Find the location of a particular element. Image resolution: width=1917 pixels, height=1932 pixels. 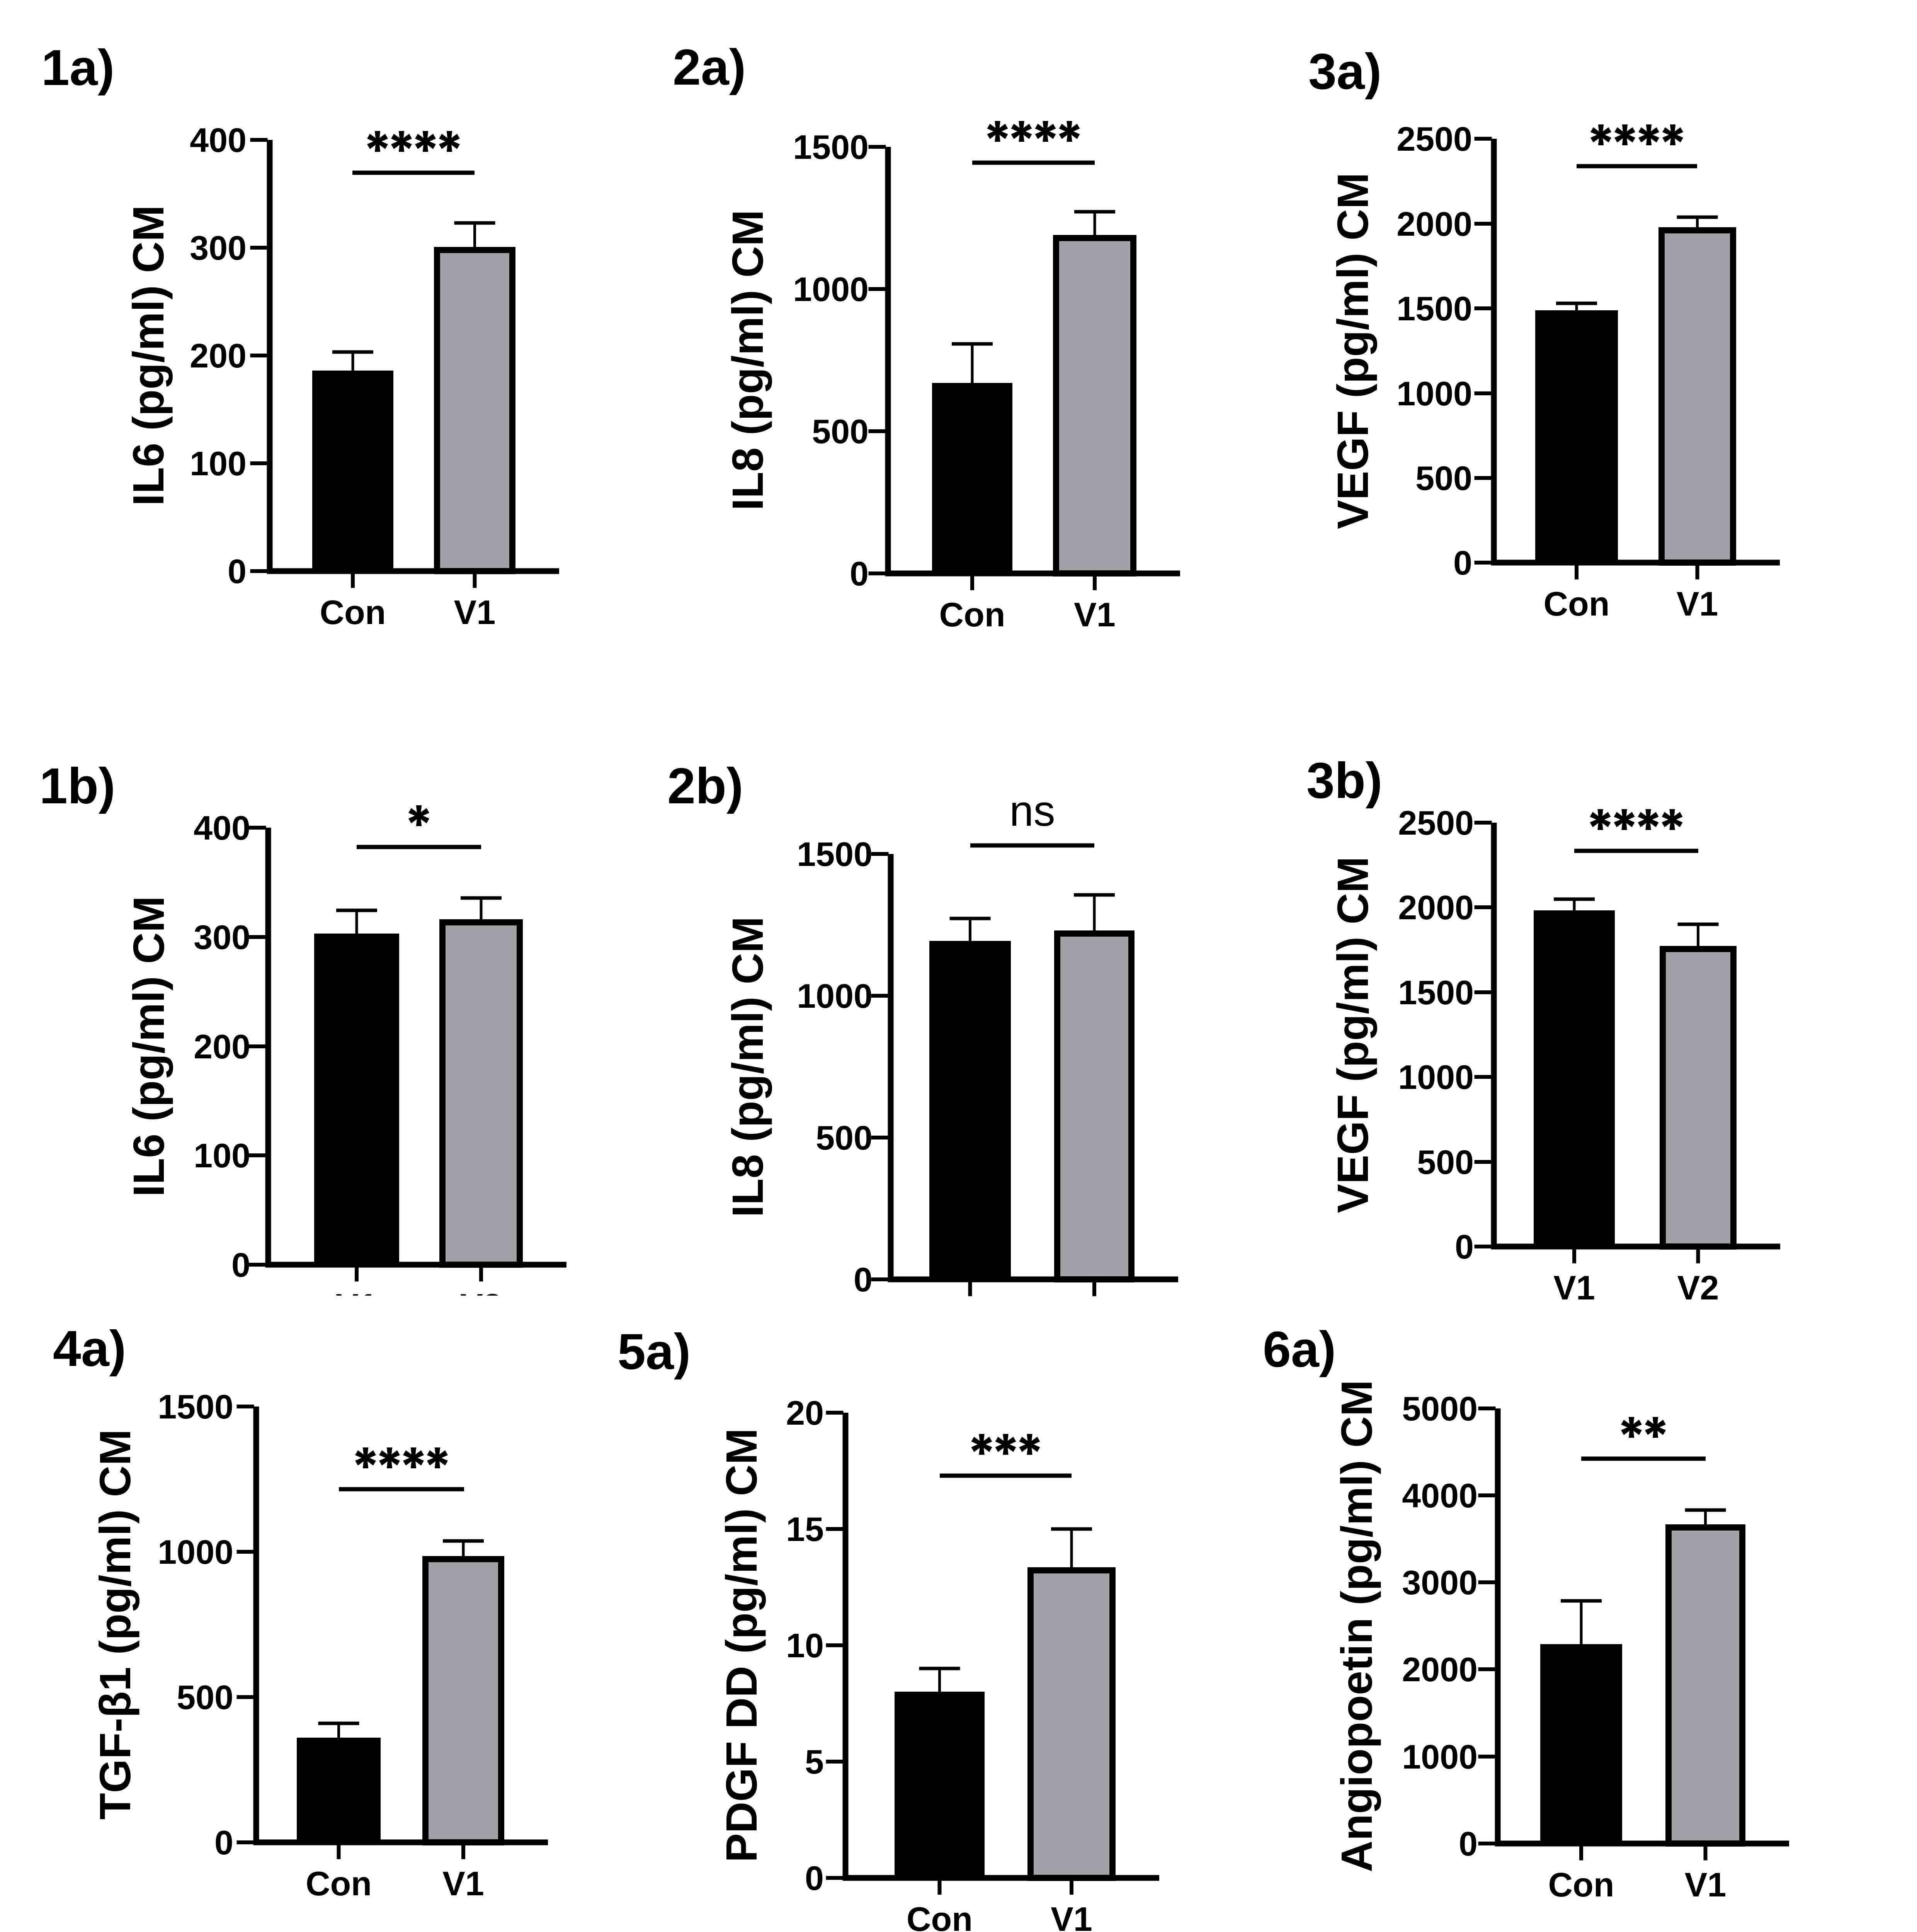

svg-text: 4000 is located at coordinates (1440, 1496).